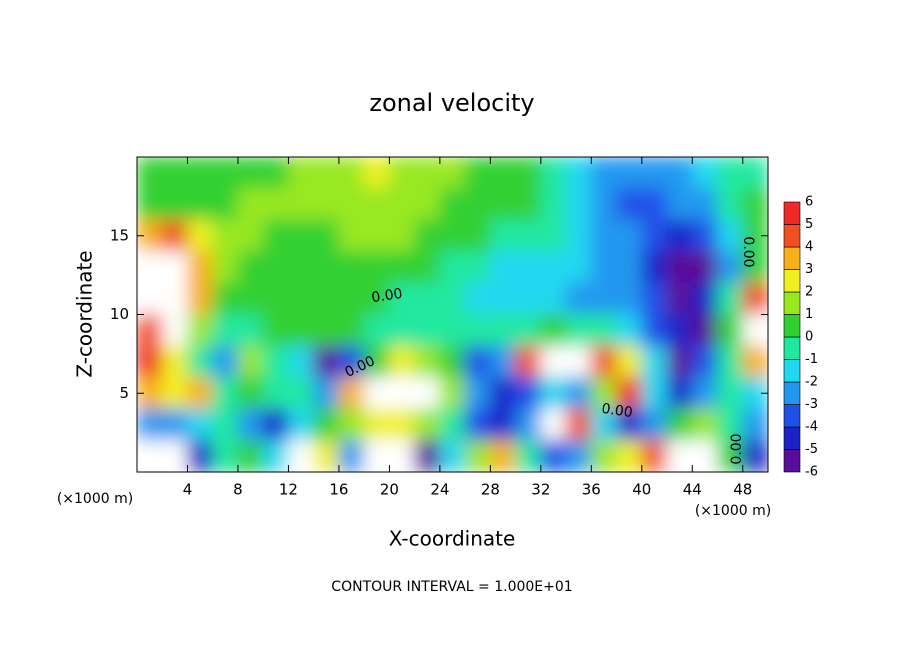 This screenshot has height=654, width=904. I want to click on colorbar-band, so click(792, 303).